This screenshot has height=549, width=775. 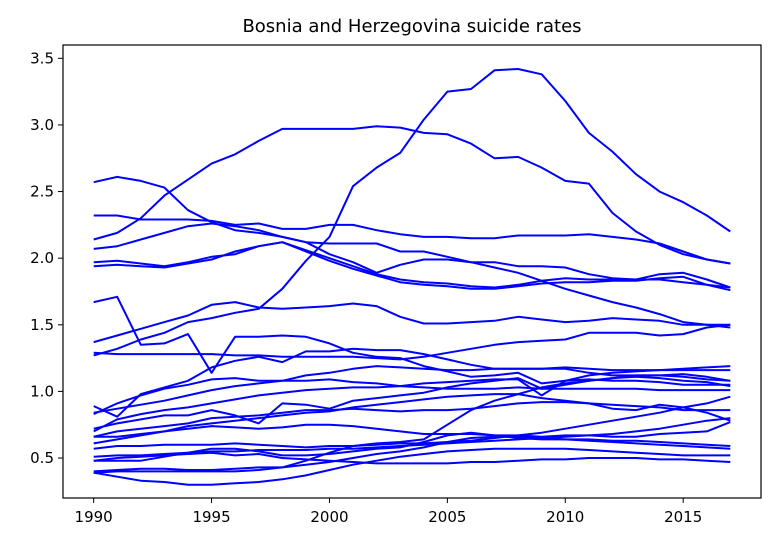 I want to click on x-tick-label: 1990, so click(x=94, y=517).